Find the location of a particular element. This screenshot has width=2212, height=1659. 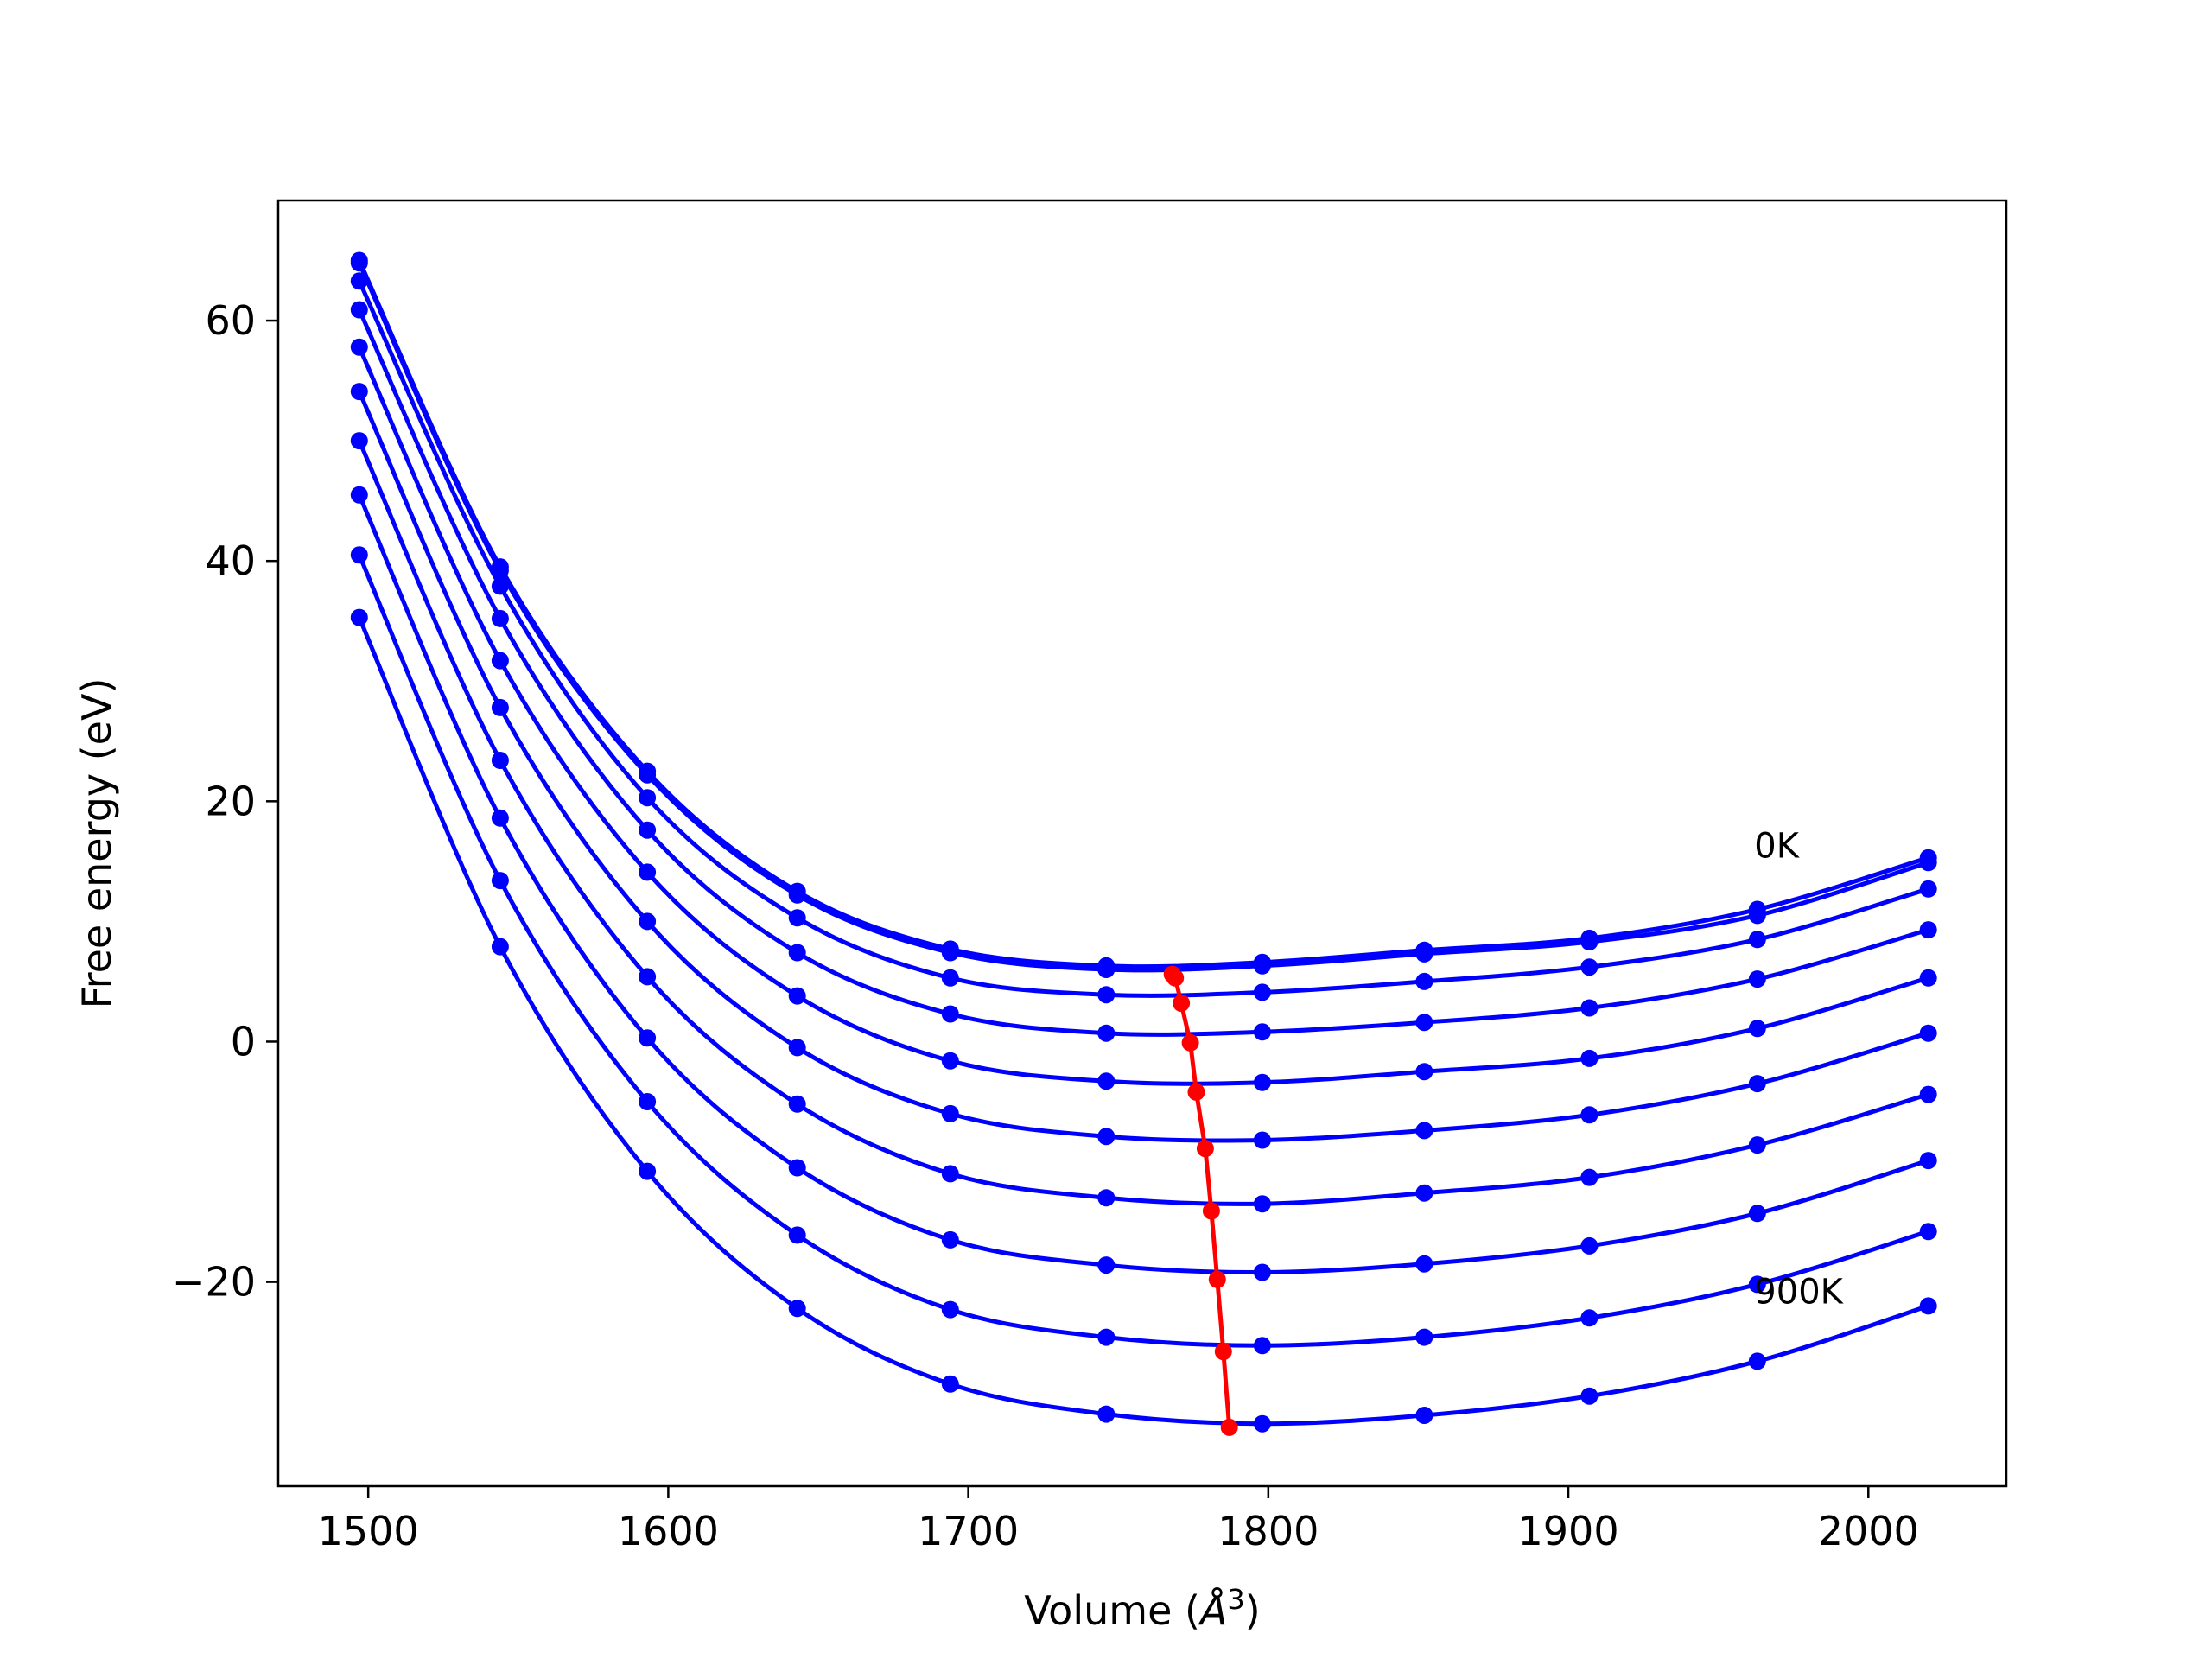

x-tick-label: 1500 is located at coordinates (368, 1531).